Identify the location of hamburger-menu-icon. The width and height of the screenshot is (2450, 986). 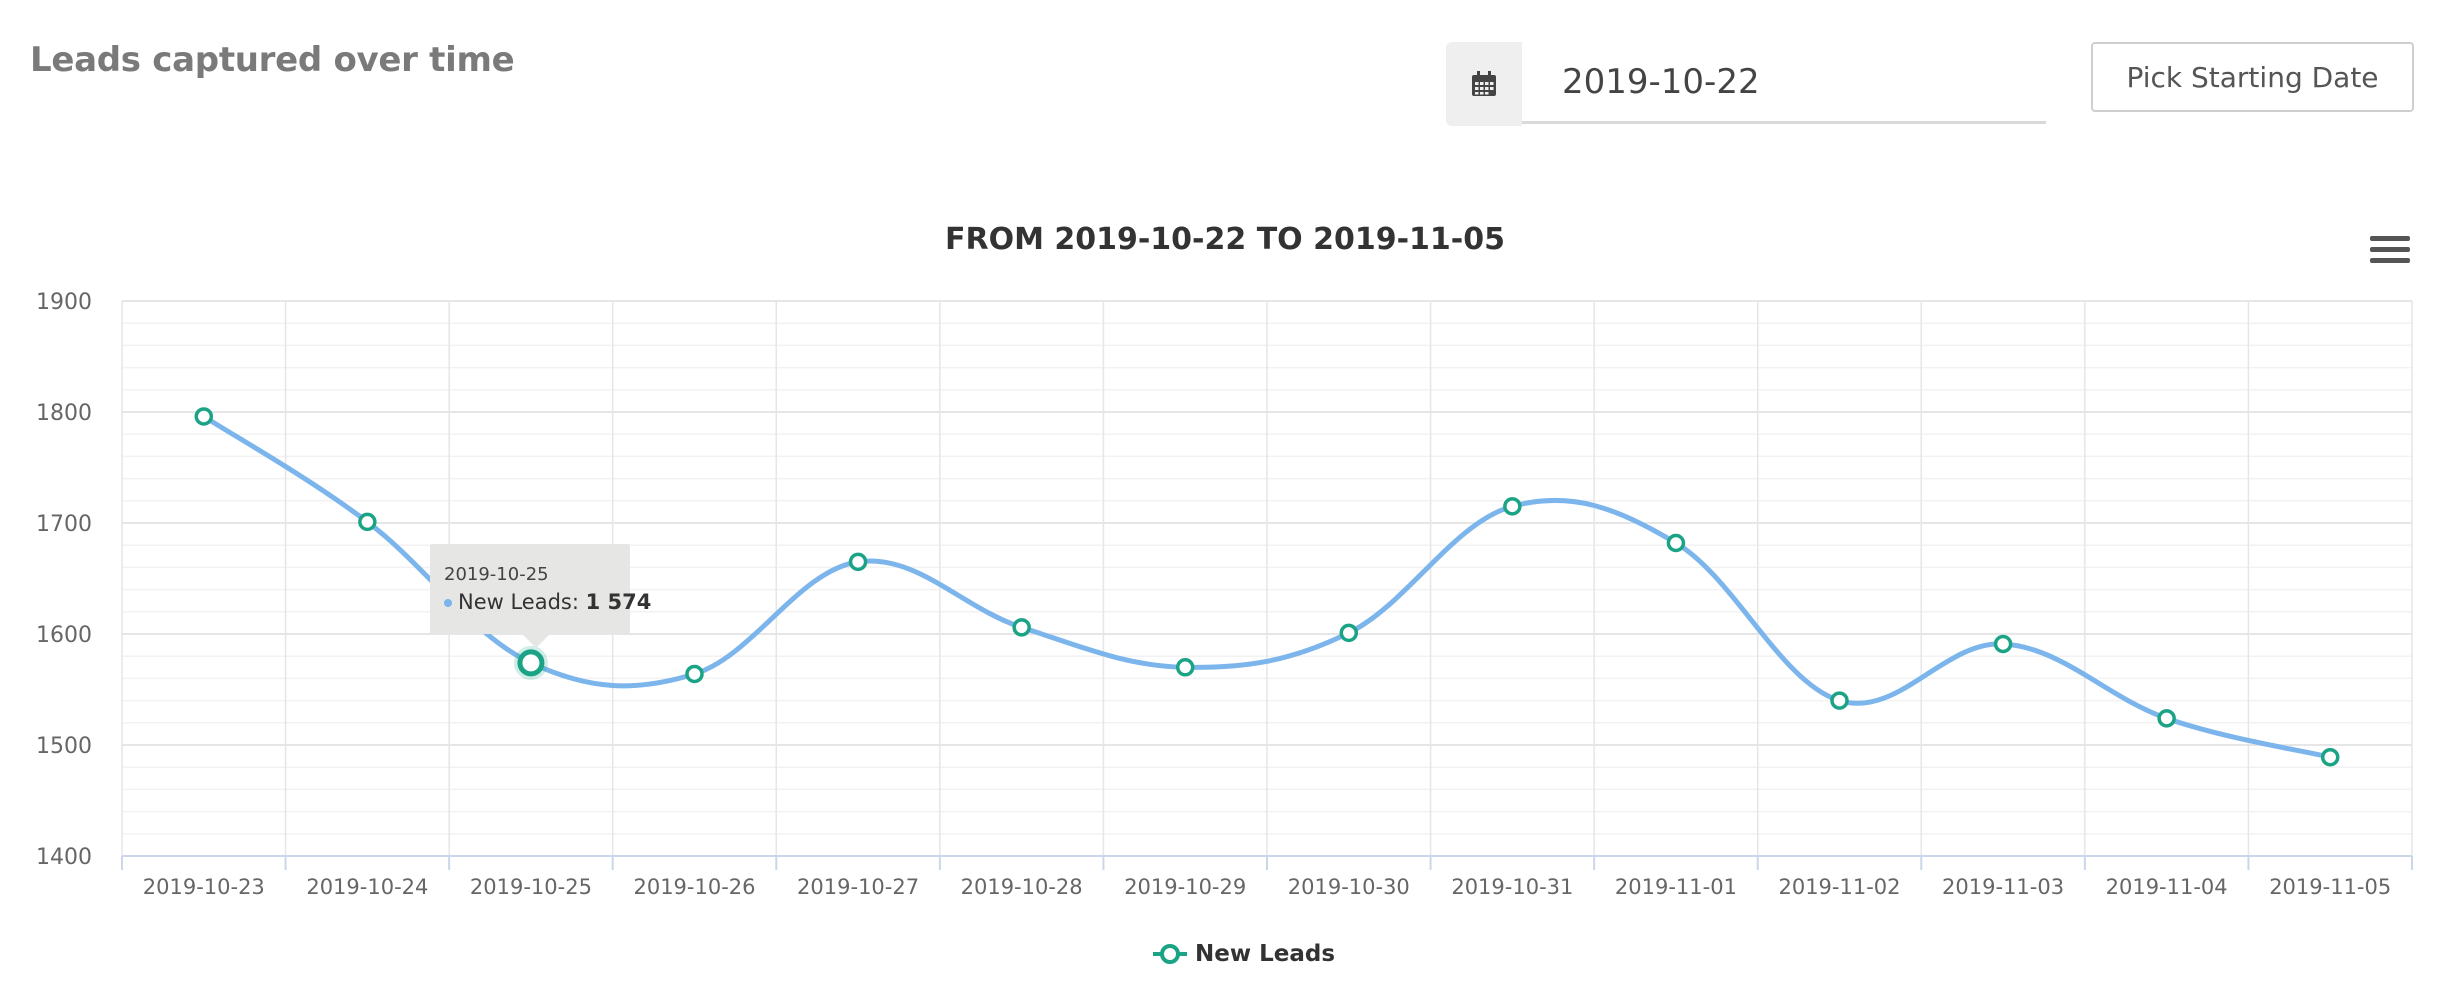
(2390, 254).